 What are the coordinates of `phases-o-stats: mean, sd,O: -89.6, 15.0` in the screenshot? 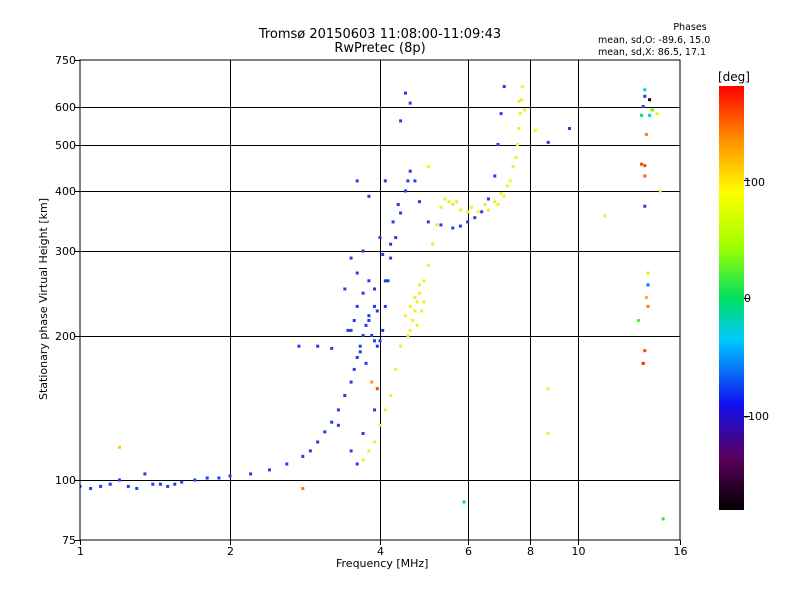 It's located at (654, 40).